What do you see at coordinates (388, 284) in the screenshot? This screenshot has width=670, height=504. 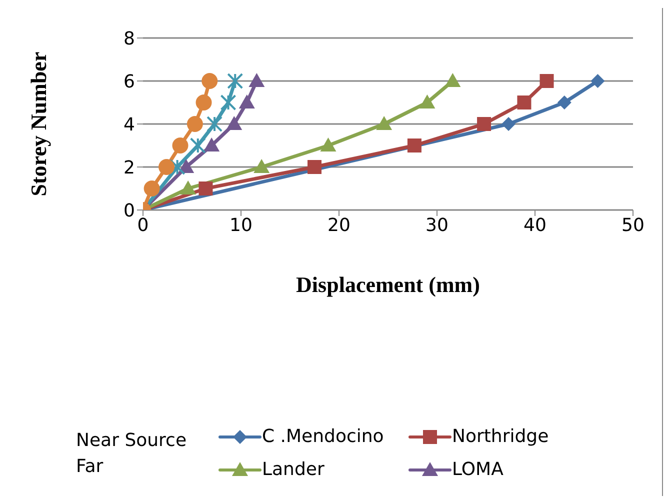 I see `x-axis-title: Displacement (mm)` at bounding box center [388, 284].